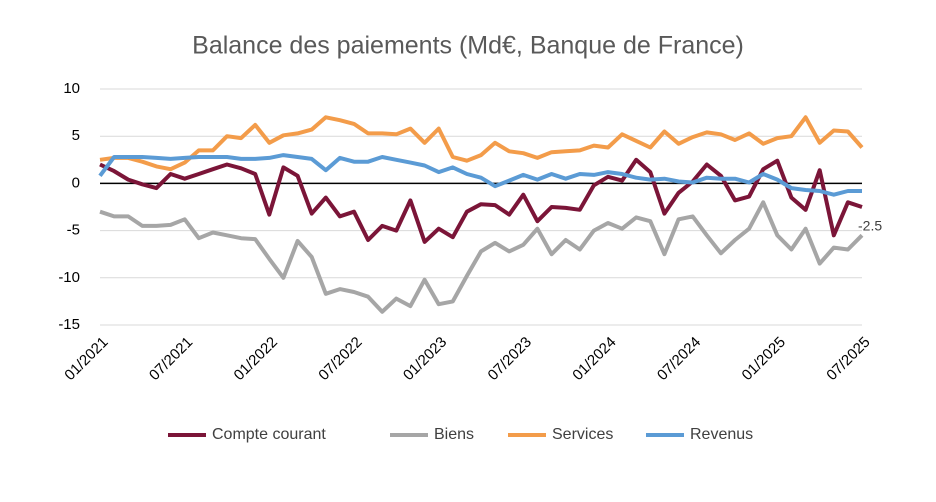 This screenshot has width=936, height=502. What do you see at coordinates (71, 88) in the screenshot?
I see `y-tick-label: 10` at bounding box center [71, 88].